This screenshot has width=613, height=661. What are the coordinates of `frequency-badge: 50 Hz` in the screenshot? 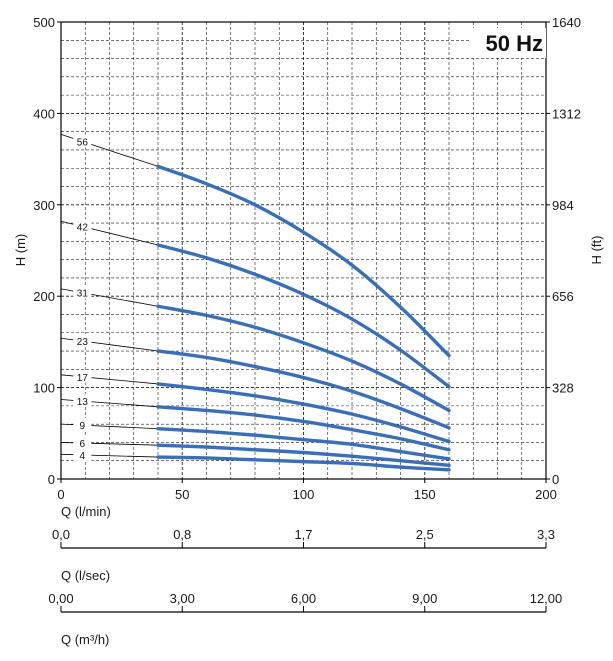 It's located at (514, 43).